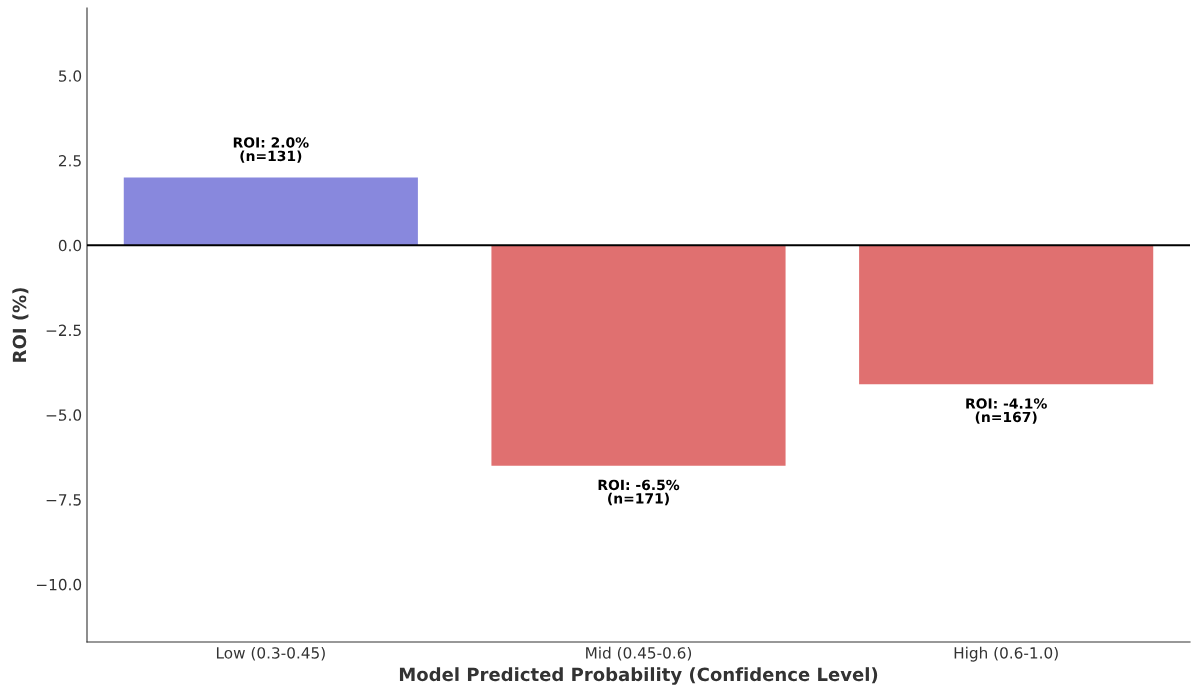 The height and width of the screenshot is (688, 1196). What do you see at coordinates (639, 492) in the screenshot?
I see `data-label: ROI: -6.5% (n=171)` at bounding box center [639, 492].